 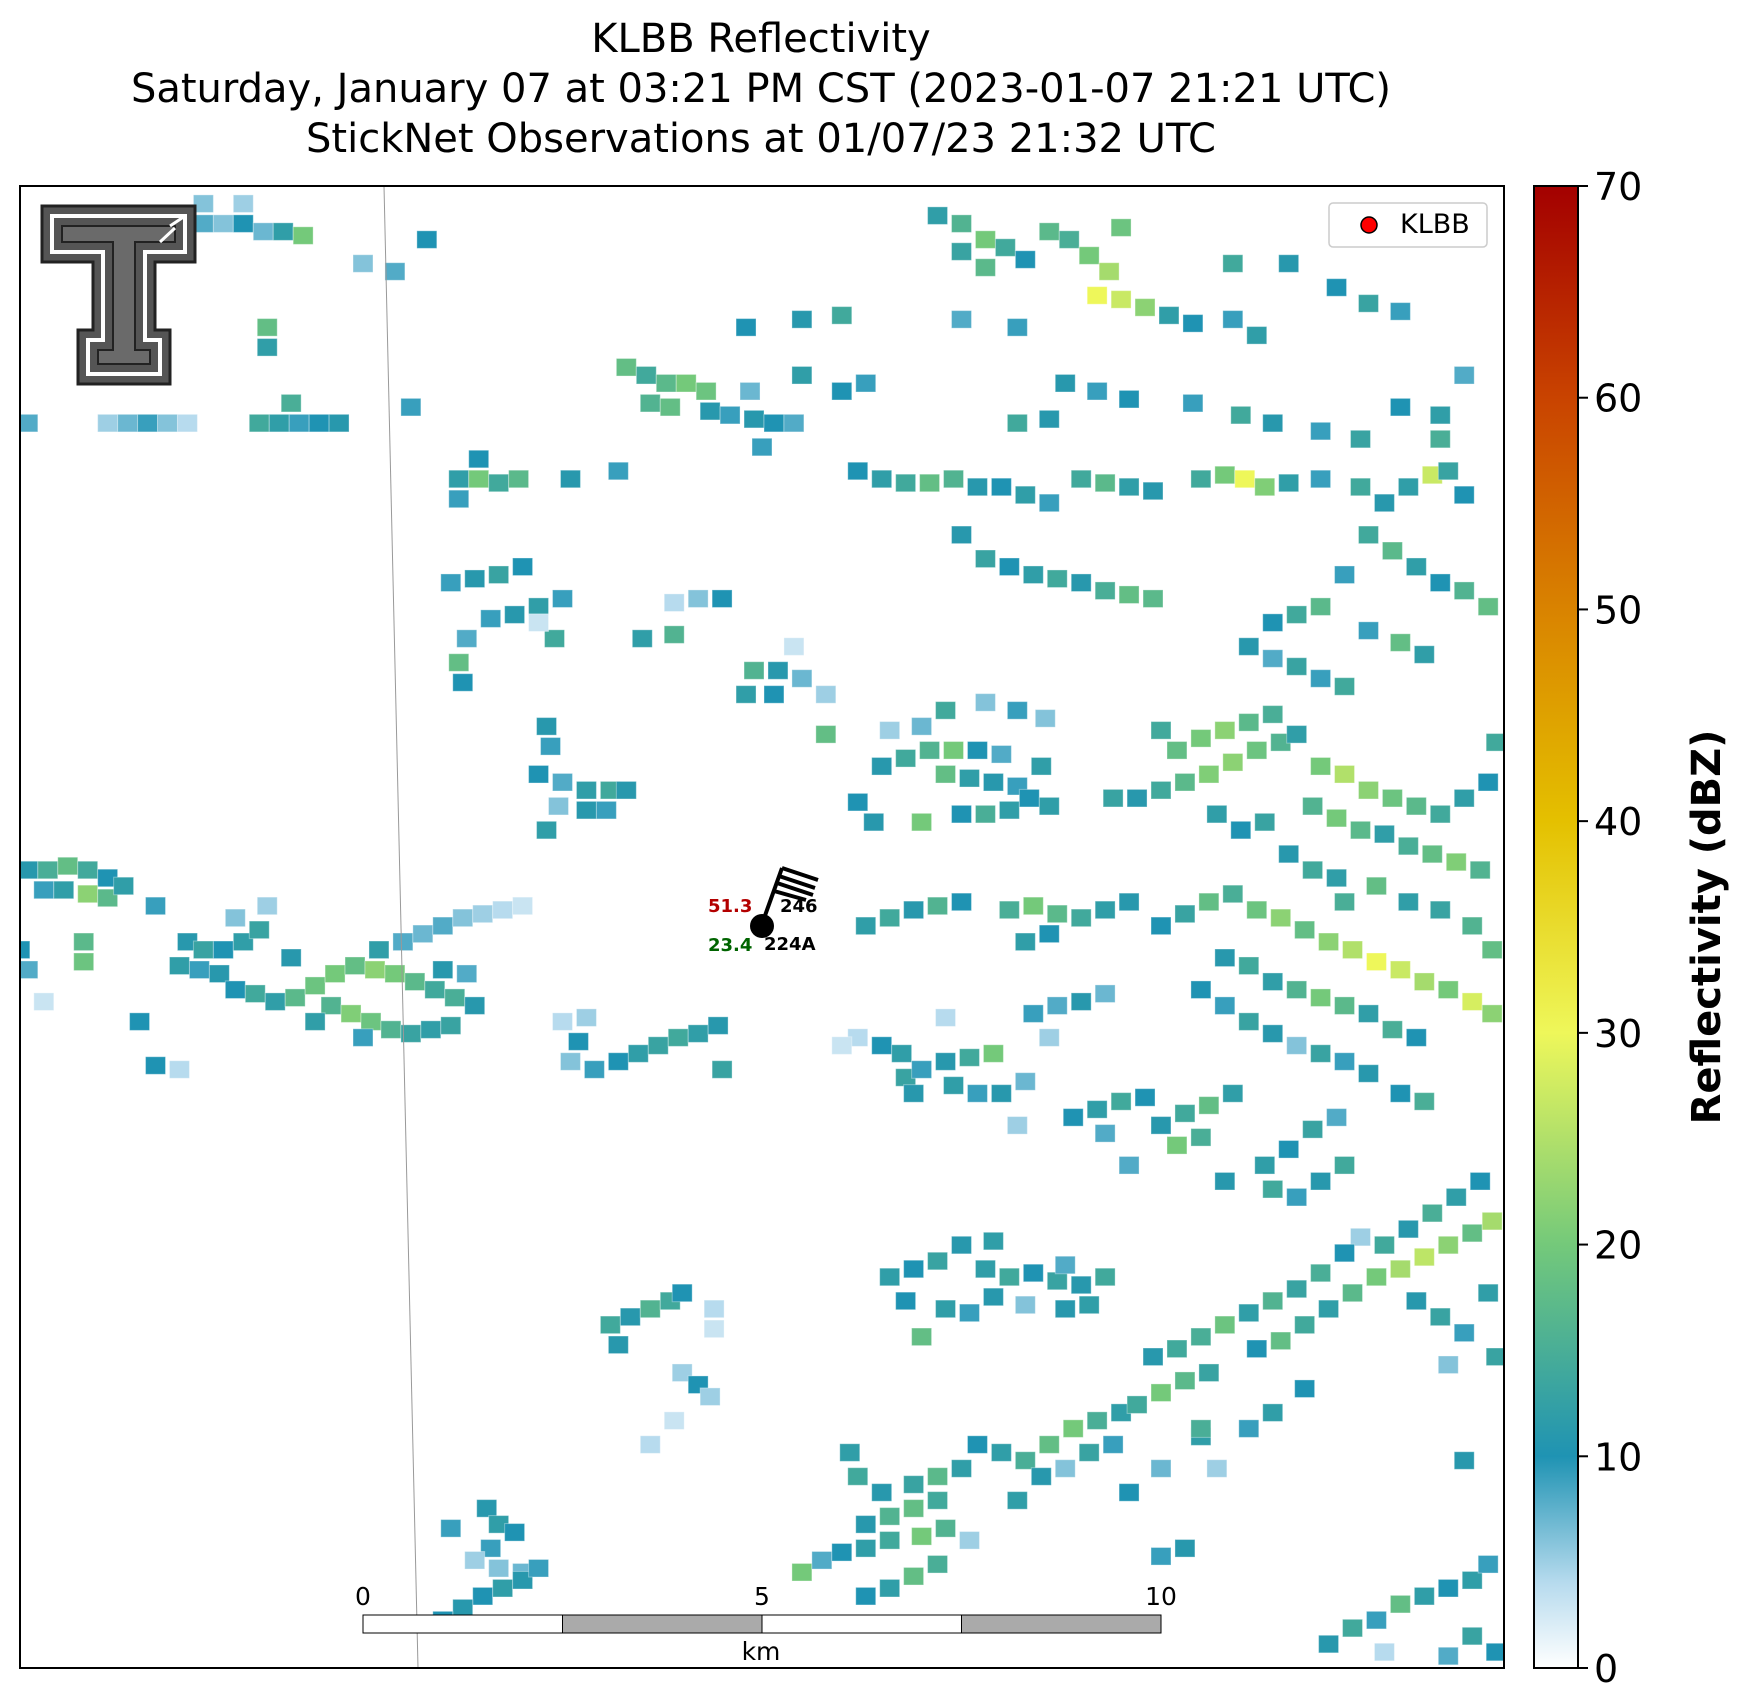 I want to click on legend-label: KLBB, so click(x=1435, y=224).